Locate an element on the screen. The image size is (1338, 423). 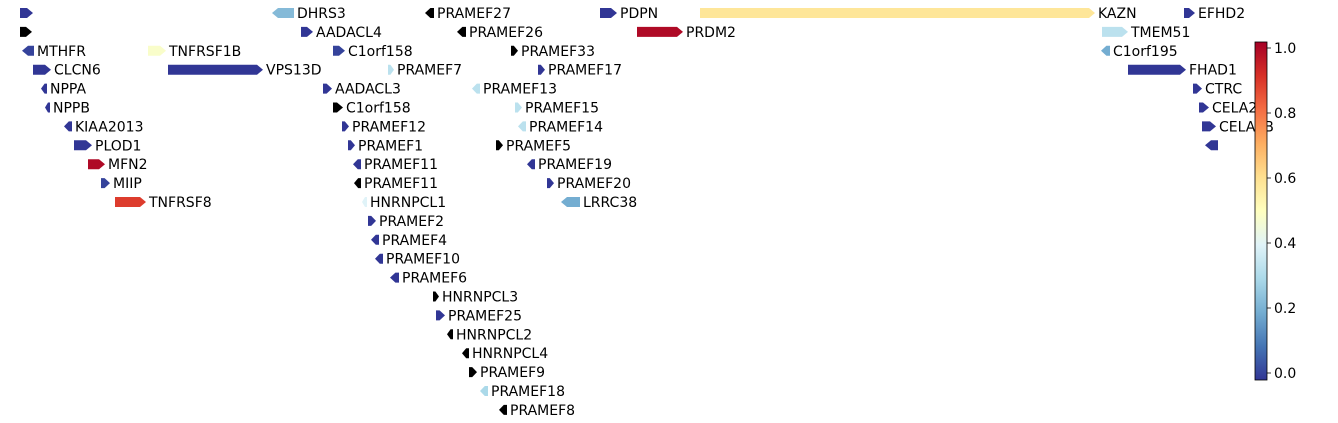
gene-label: PRAMEF12 is located at coordinates (389, 127).